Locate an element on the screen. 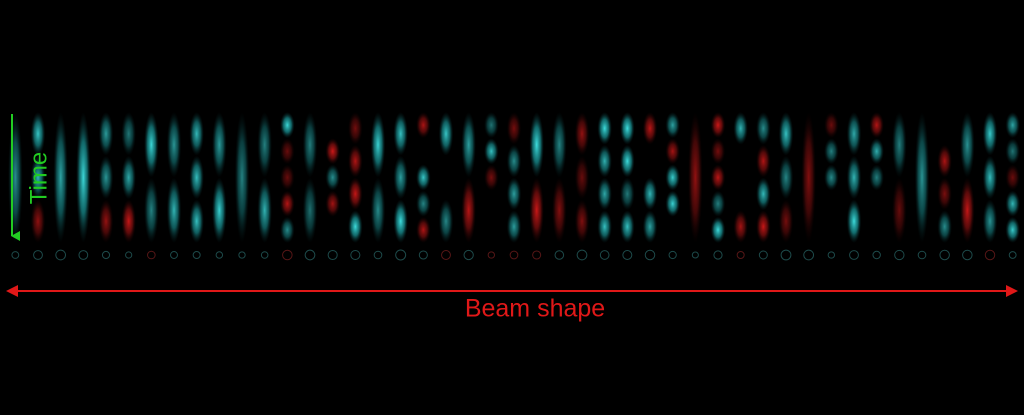 Image resolution: width=1024 pixels, height=415 pixels. beam-icons is located at coordinates (514, 255).